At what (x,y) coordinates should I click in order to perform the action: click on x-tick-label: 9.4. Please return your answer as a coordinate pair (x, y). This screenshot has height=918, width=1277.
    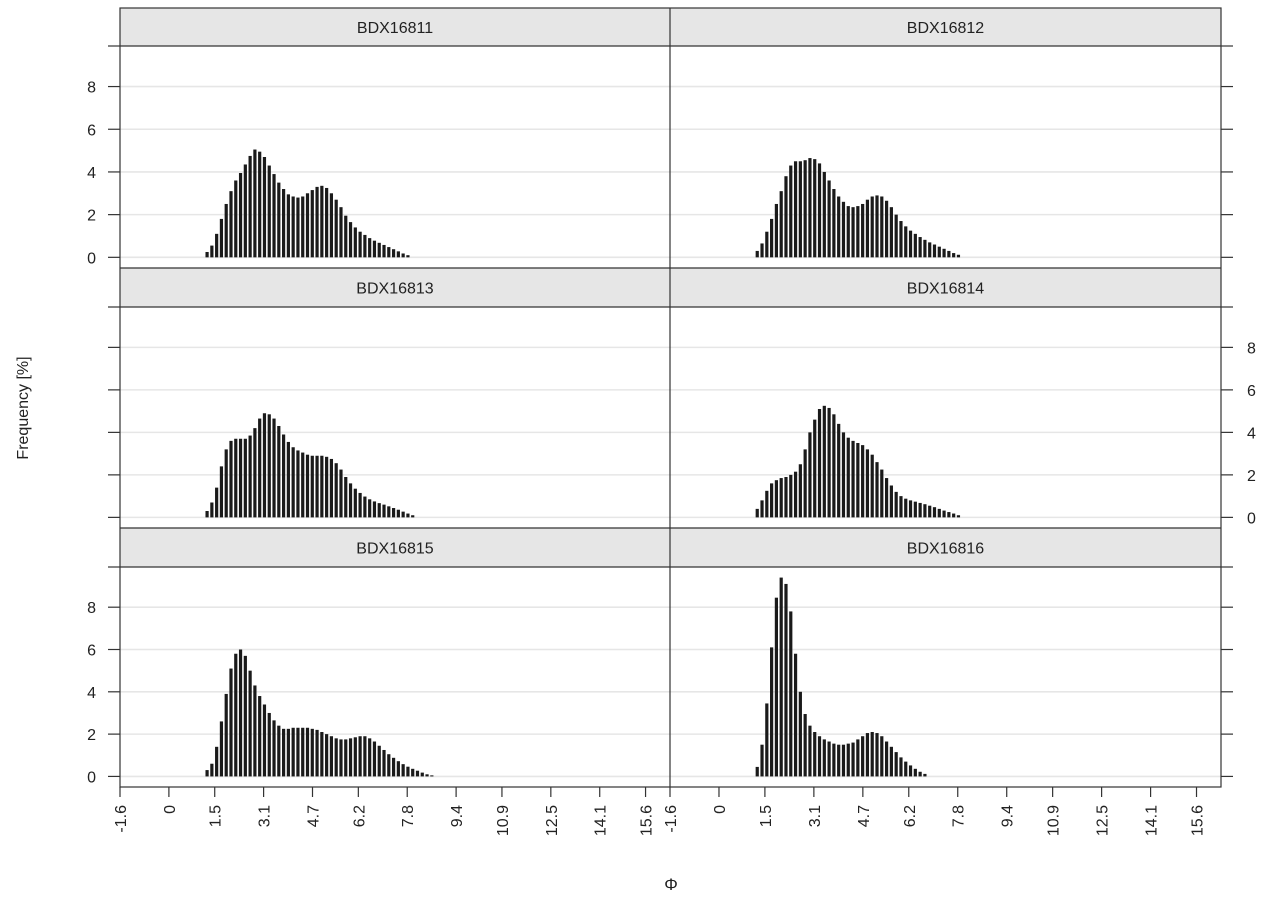
    Looking at the image, I should click on (457, 816).